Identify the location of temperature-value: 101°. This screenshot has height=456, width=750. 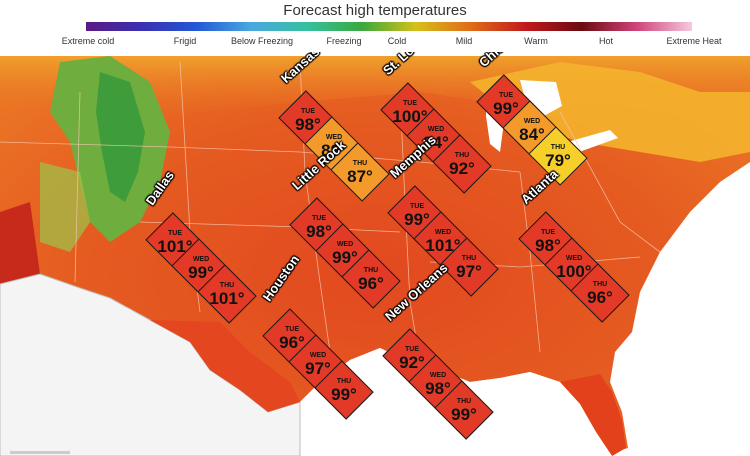
(227, 298).